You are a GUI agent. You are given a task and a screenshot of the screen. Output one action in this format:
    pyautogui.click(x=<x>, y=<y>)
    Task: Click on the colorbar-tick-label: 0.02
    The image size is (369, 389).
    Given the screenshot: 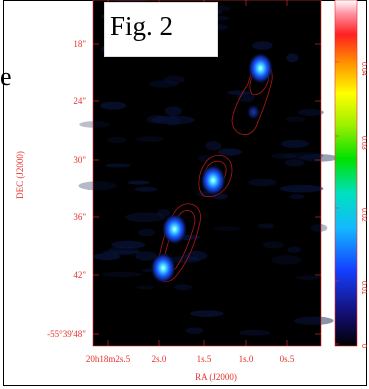 What is the action you would take?
    pyautogui.click(x=363, y=215)
    